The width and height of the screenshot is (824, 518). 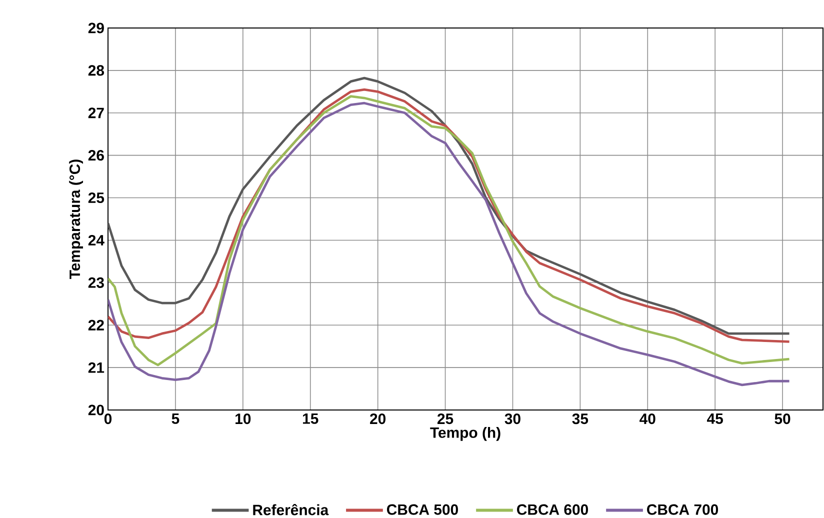 What do you see at coordinates (243, 419) in the screenshot?
I see `x-tick-label: 10` at bounding box center [243, 419].